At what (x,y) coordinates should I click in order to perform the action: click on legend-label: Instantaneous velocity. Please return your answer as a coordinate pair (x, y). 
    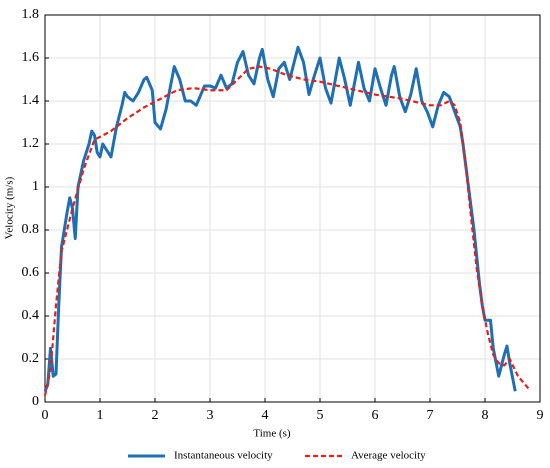
    Looking at the image, I should click on (223, 456).